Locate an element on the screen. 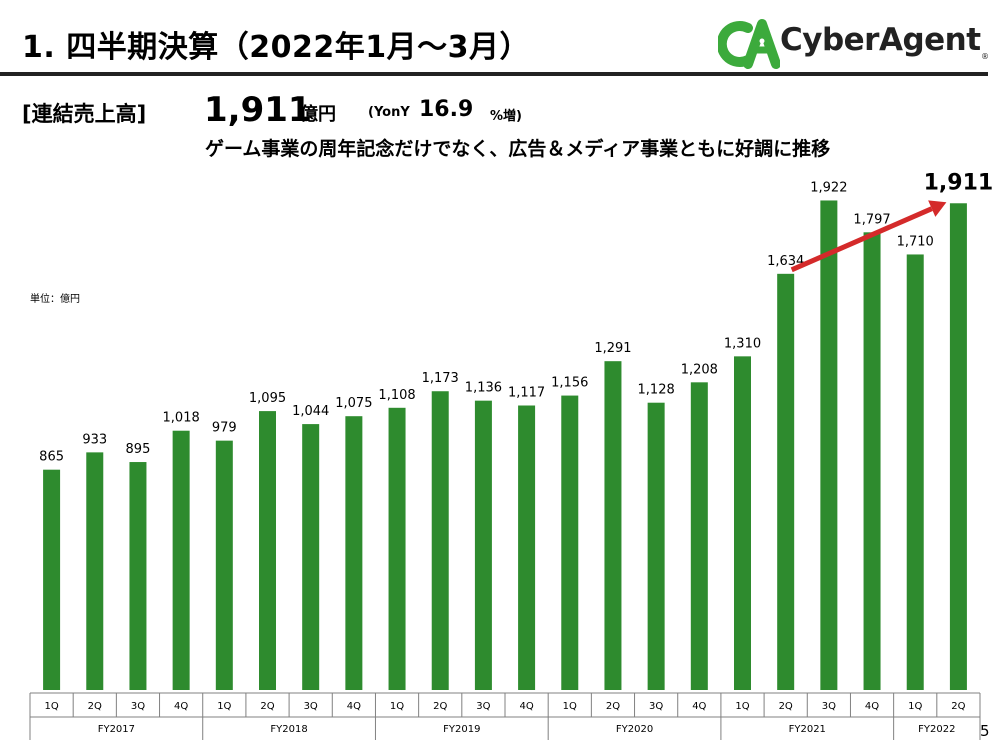 The height and width of the screenshot is (750, 1000). headline-value: 1,911 is located at coordinates (258, 110).